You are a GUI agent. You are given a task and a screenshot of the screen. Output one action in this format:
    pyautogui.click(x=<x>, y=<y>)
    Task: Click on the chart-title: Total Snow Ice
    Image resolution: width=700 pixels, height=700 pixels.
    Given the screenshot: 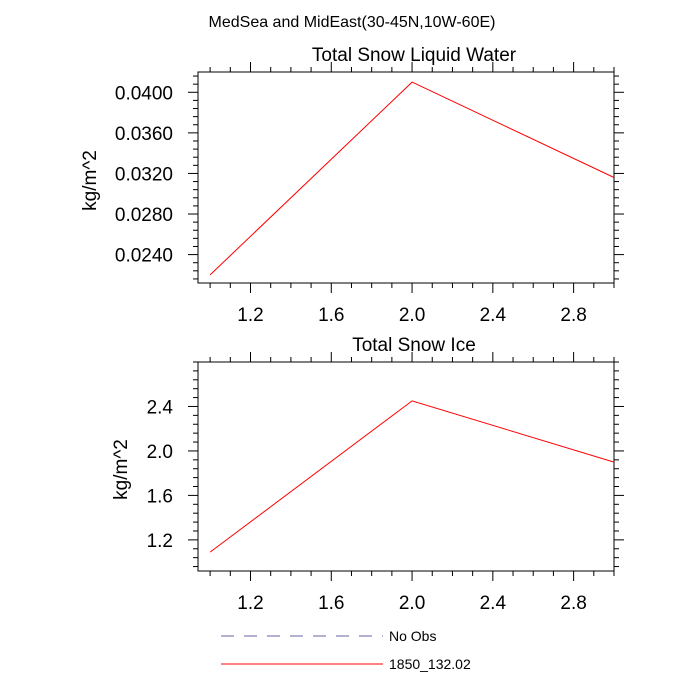 What is the action you would take?
    pyautogui.click(x=414, y=345)
    